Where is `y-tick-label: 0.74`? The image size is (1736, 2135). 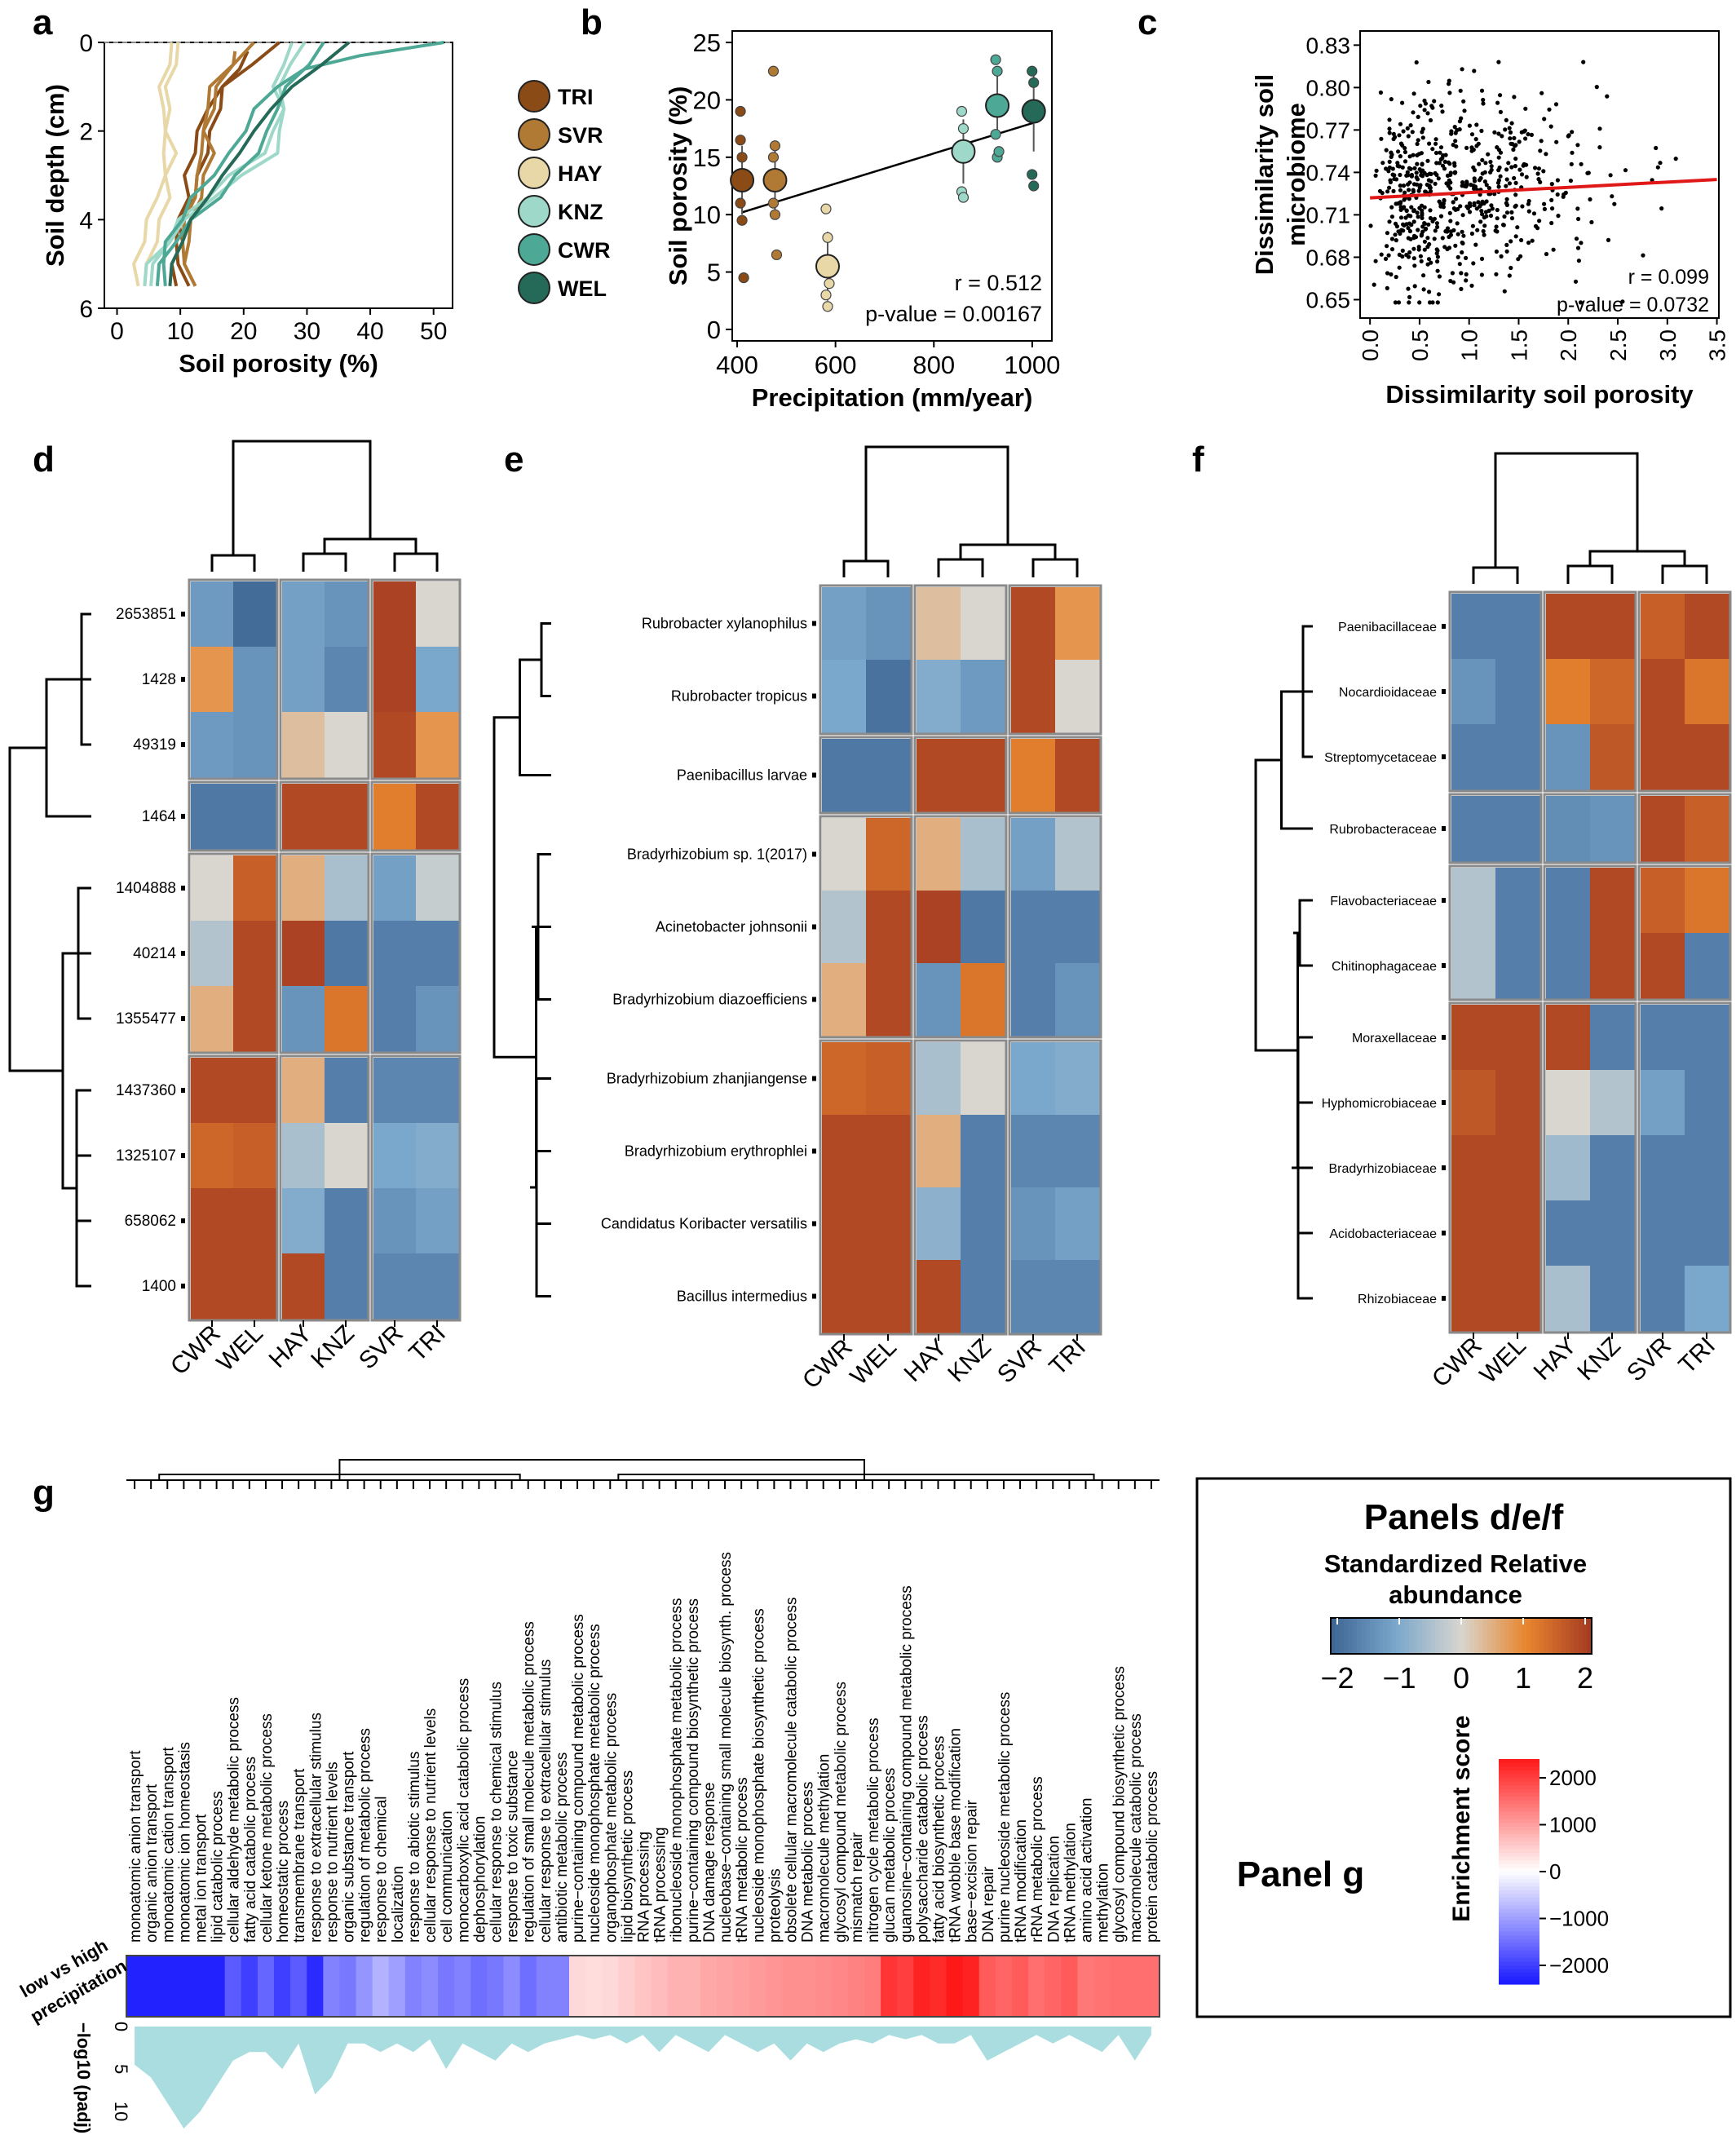 y-tick-label: 0.74 is located at coordinates (1328, 173).